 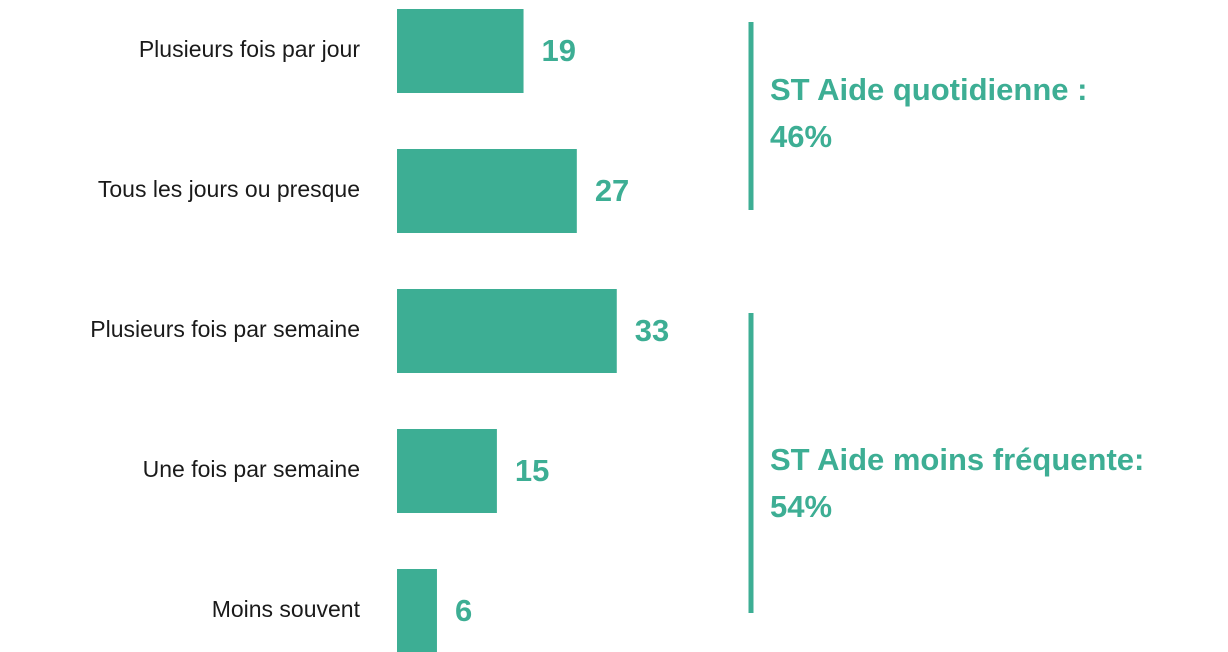 I want to click on value-label: 19, so click(x=559, y=50).